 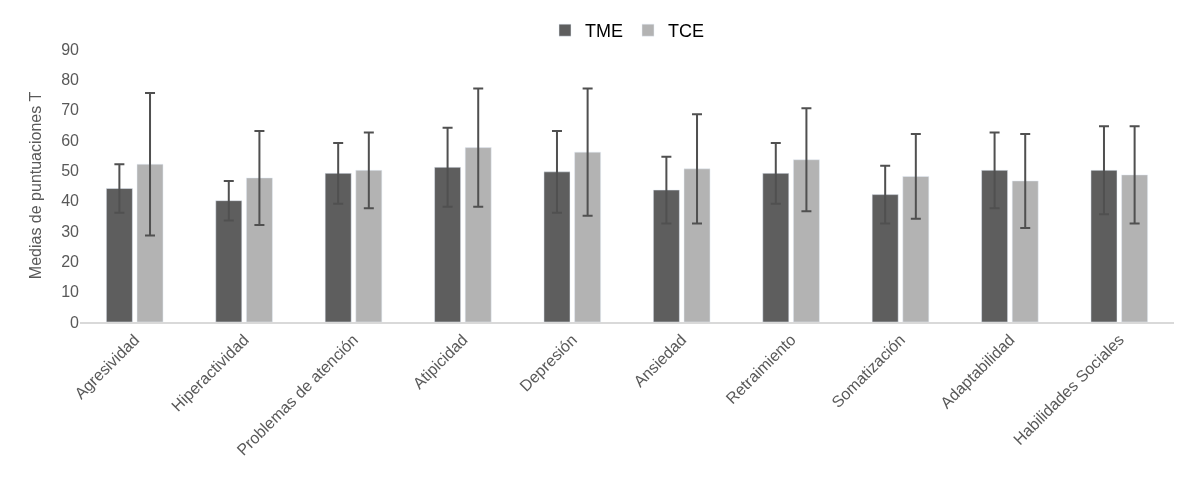 What do you see at coordinates (70, 49) in the screenshot?
I see `y-tick-label: 90` at bounding box center [70, 49].